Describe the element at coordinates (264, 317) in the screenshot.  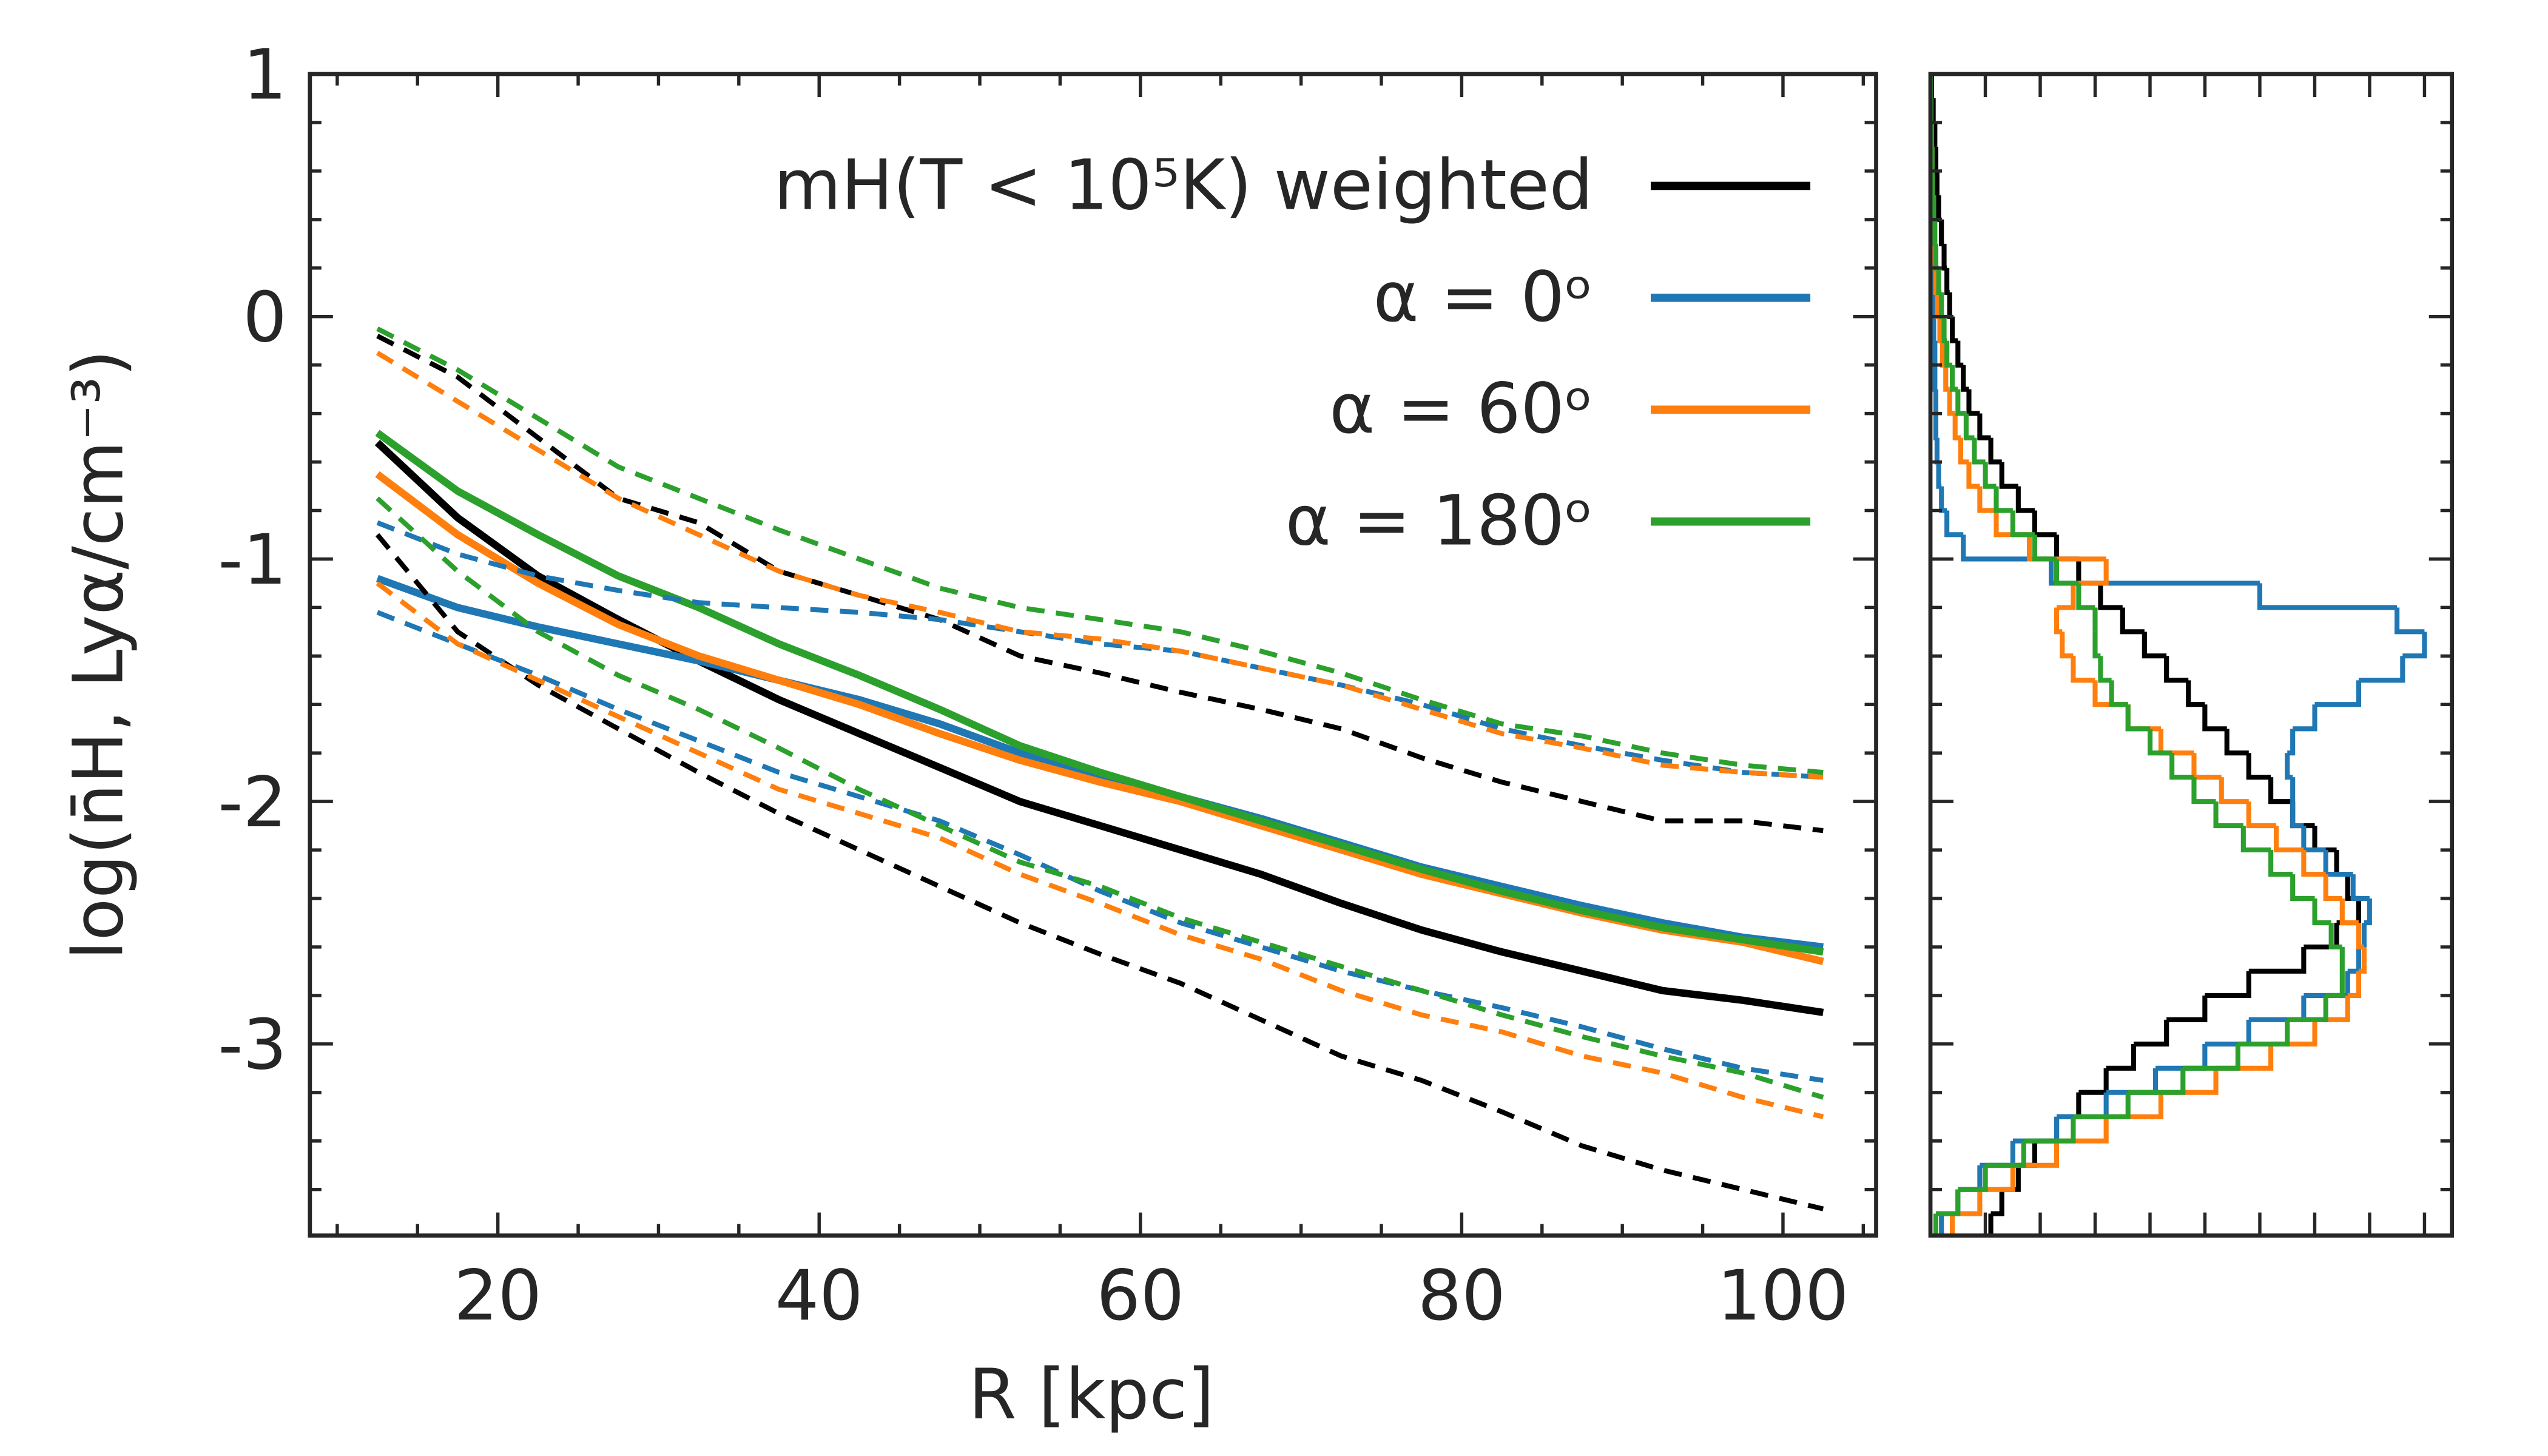
I see `y-tick-label: 0` at that location.